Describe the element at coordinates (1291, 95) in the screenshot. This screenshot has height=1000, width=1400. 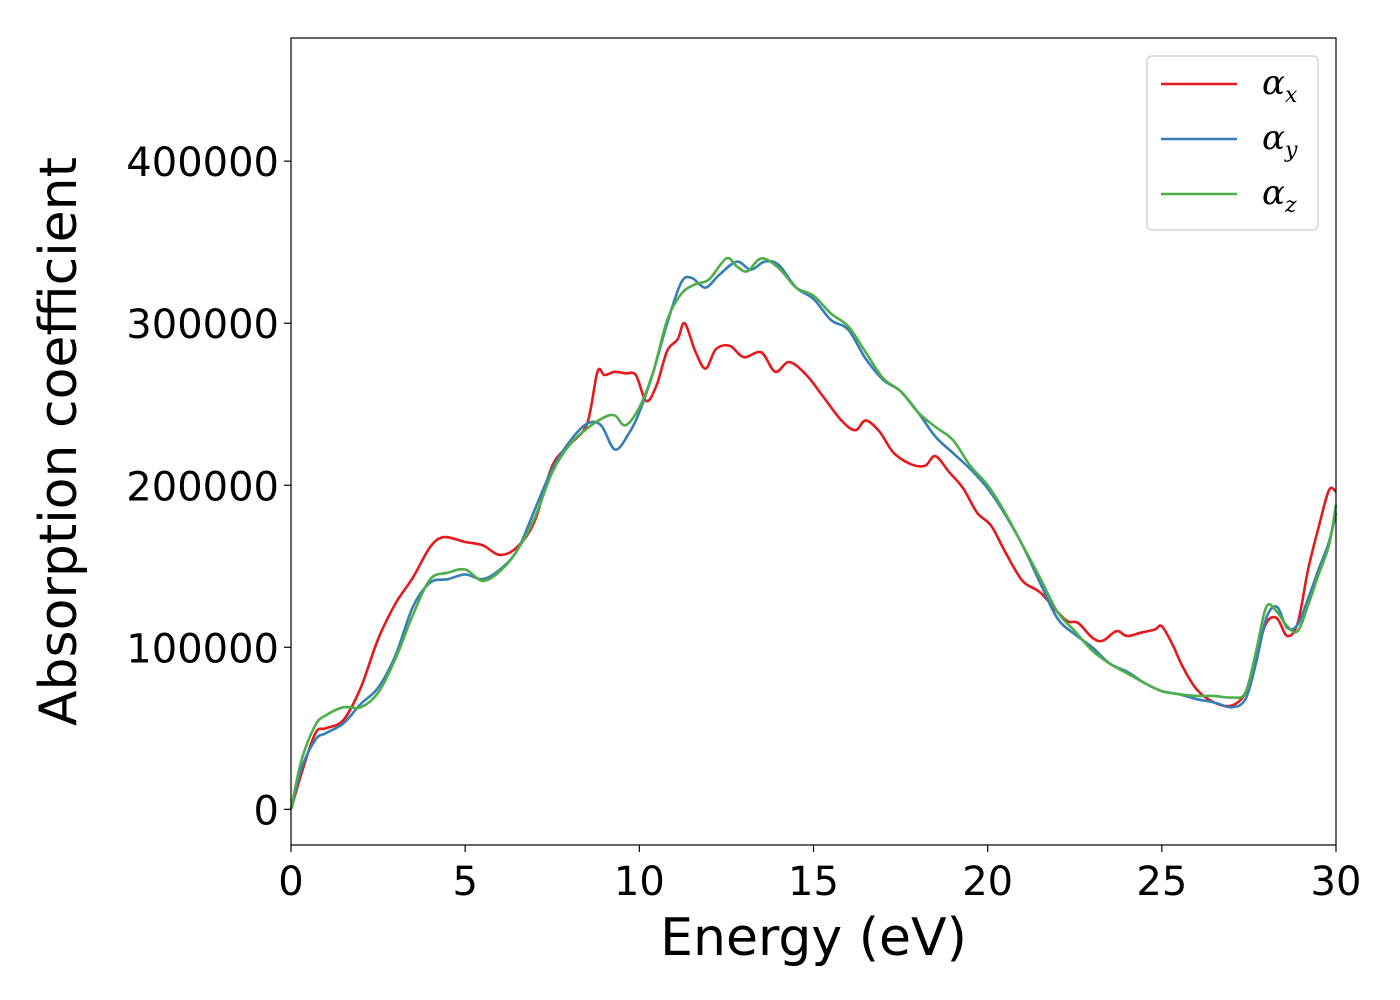
I see `legend-subscript: x` at that location.